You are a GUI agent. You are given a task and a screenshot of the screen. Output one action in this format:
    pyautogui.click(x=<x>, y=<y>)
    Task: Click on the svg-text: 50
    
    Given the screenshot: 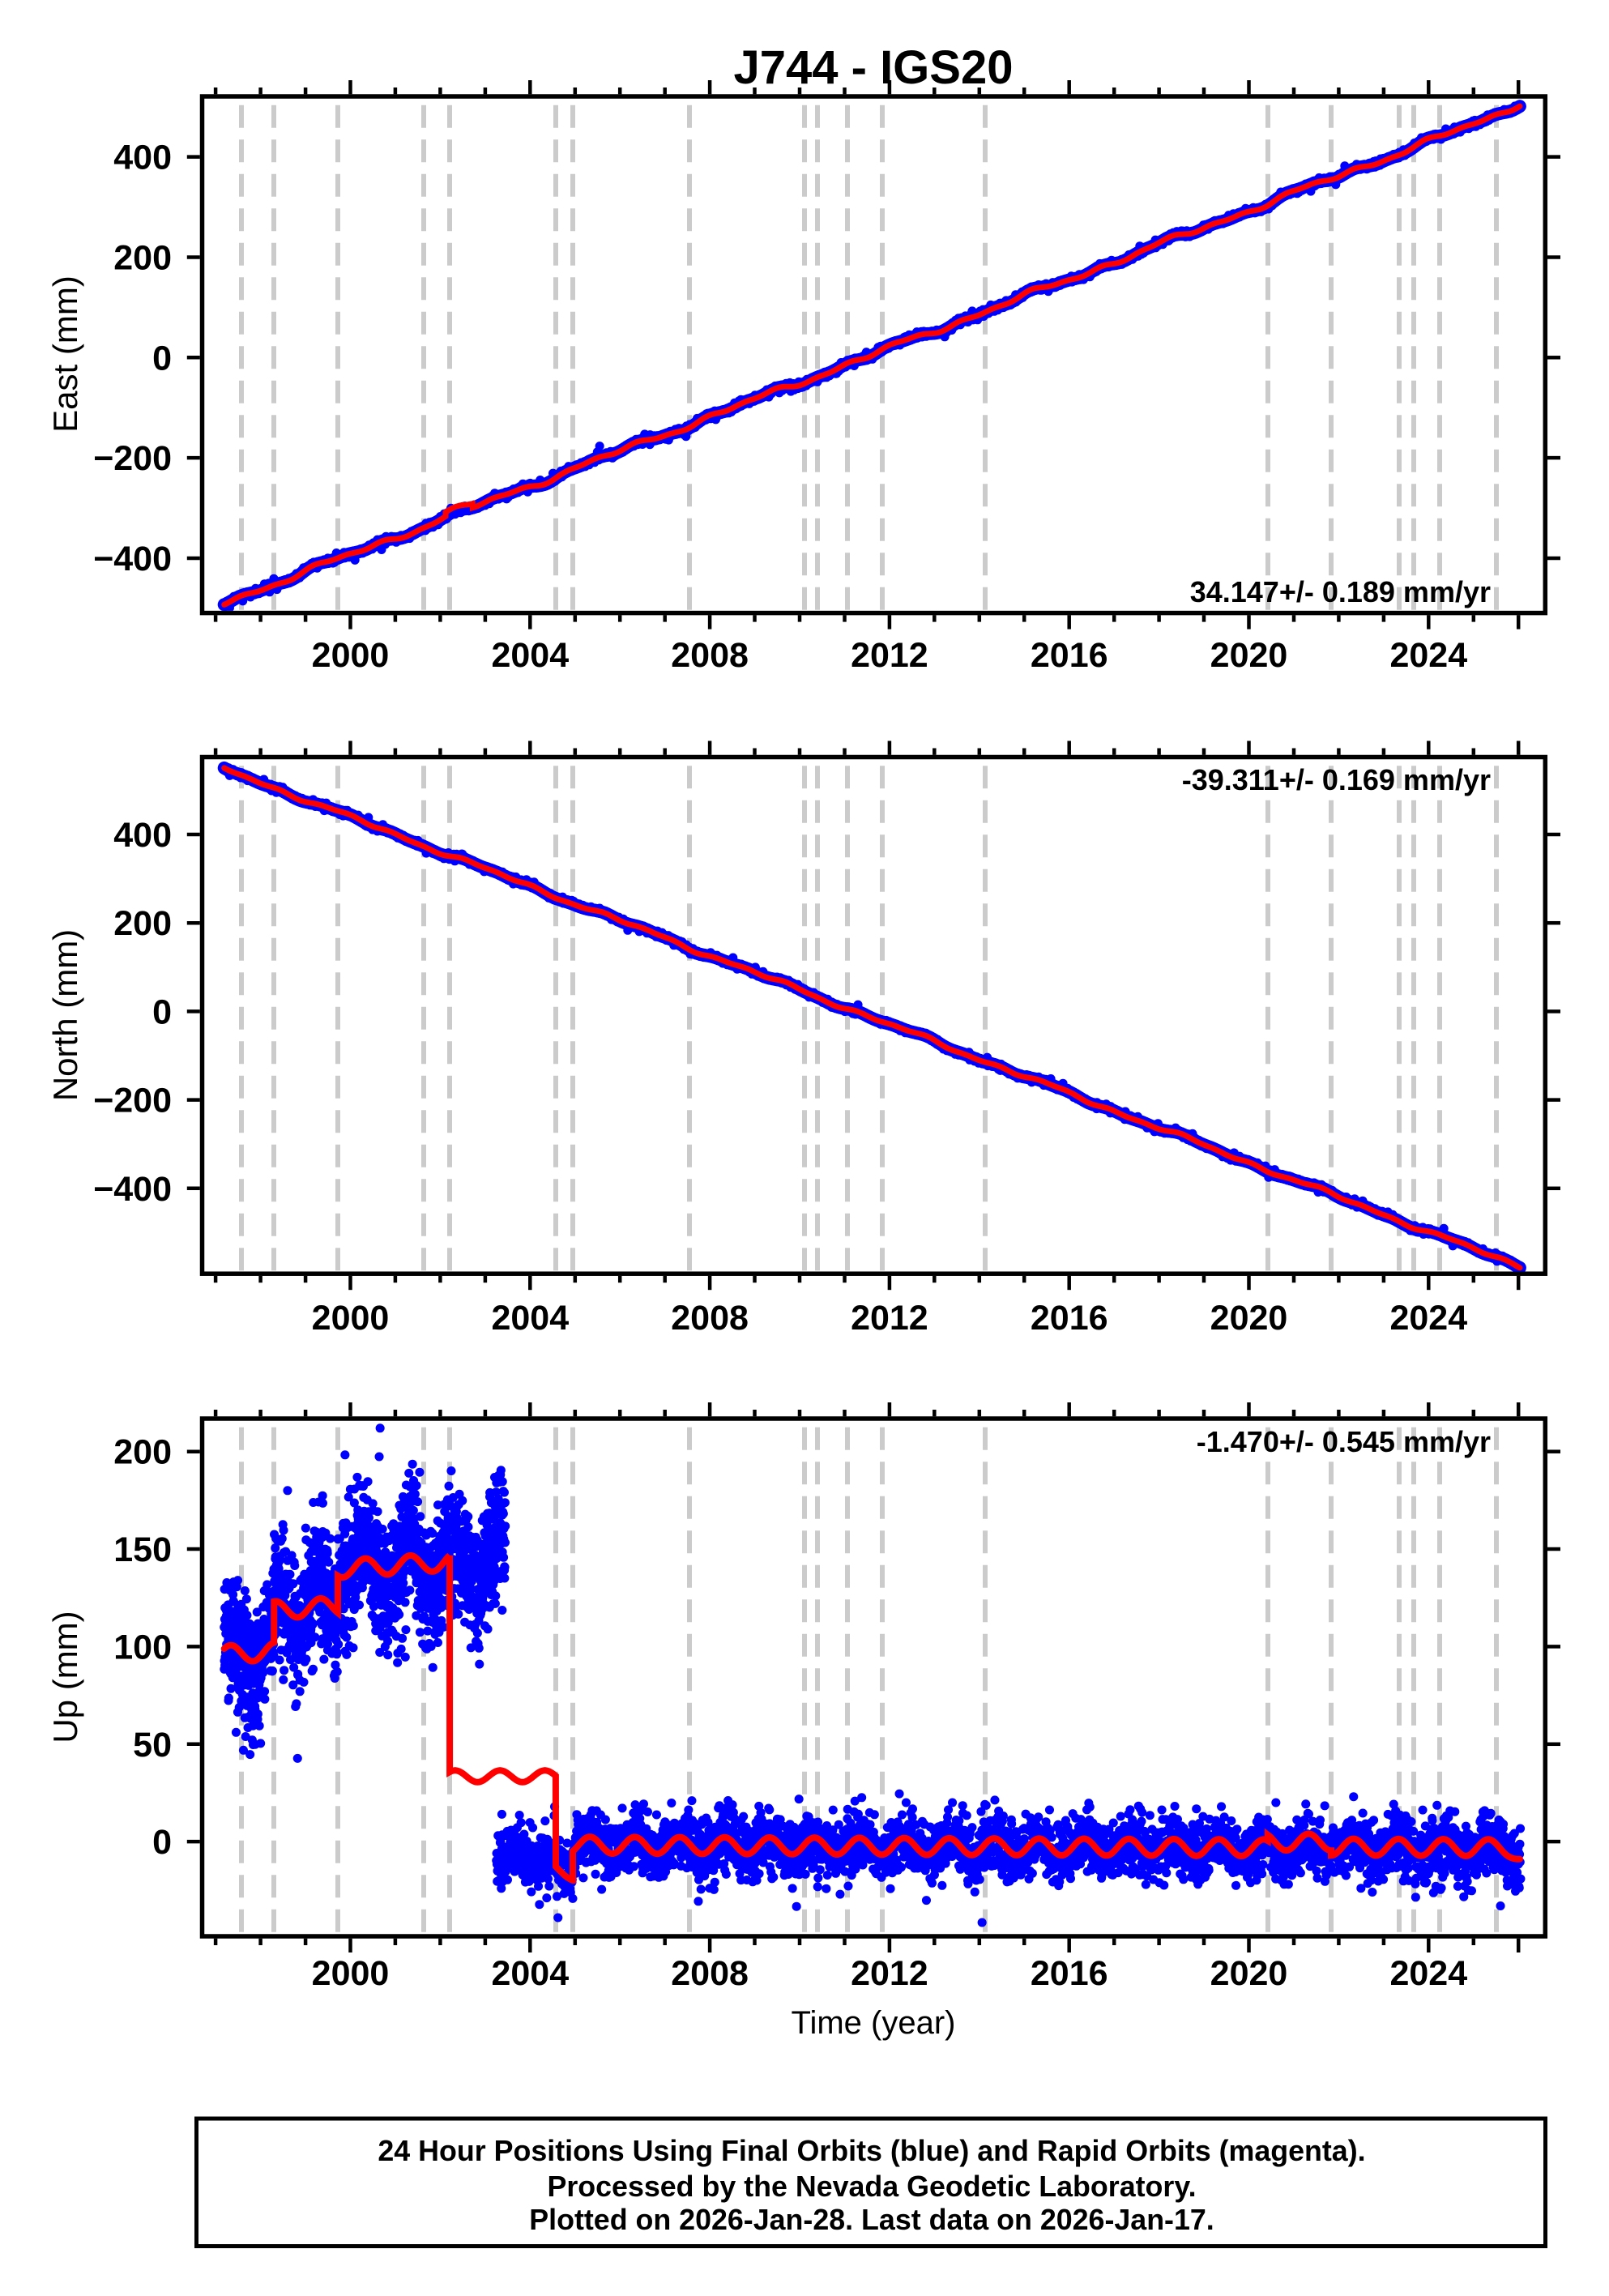 What is the action you would take?
    pyautogui.click(x=152, y=1746)
    